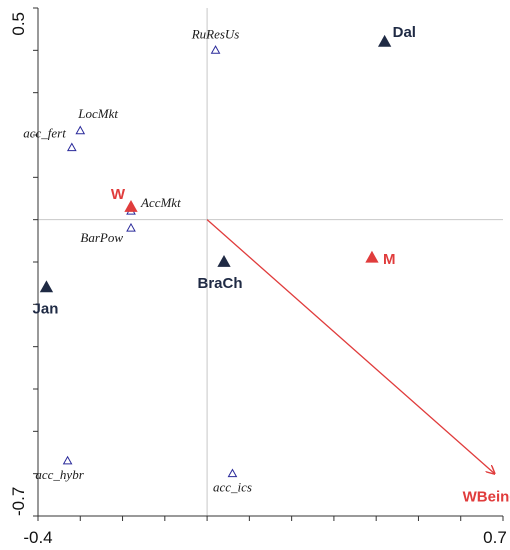 This screenshot has width=510, height=550. I want to click on red-group-points: WM, so click(253, 227).